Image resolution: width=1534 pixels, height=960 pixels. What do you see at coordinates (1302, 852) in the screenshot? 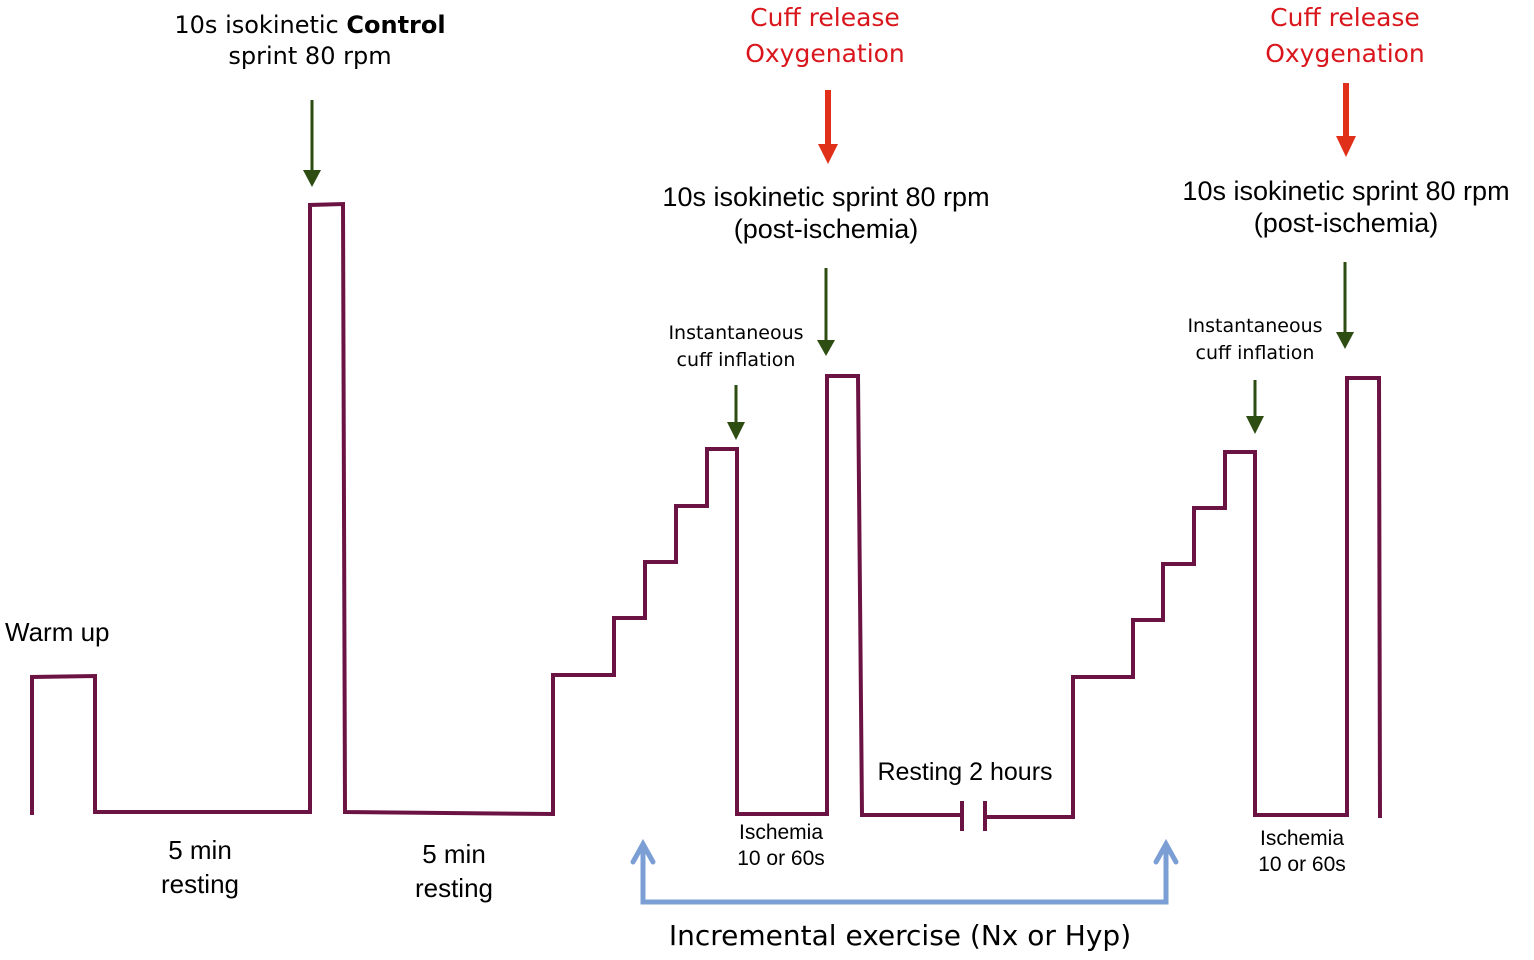
I see `ischemia-label-2: Ischemia 10 or 60s` at bounding box center [1302, 852].